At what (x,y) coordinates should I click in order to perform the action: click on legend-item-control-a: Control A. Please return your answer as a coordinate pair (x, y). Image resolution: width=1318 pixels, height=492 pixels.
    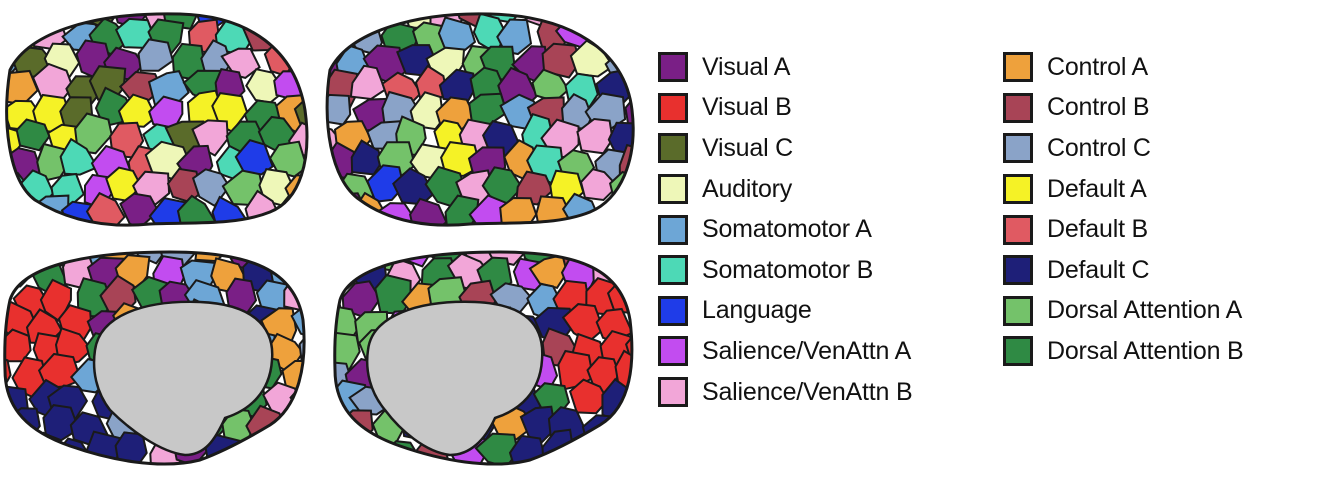
    Looking at the image, I should click on (1123, 67).